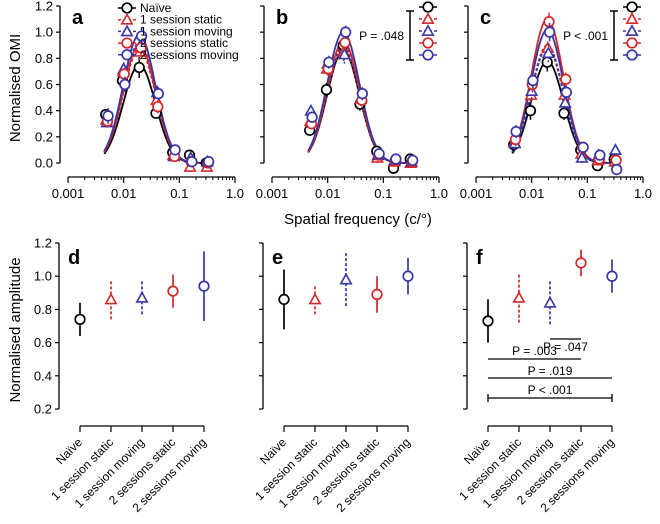 This screenshot has width=660, height=524. I want to click on comparison-label: P < .001, so click(550, 390).